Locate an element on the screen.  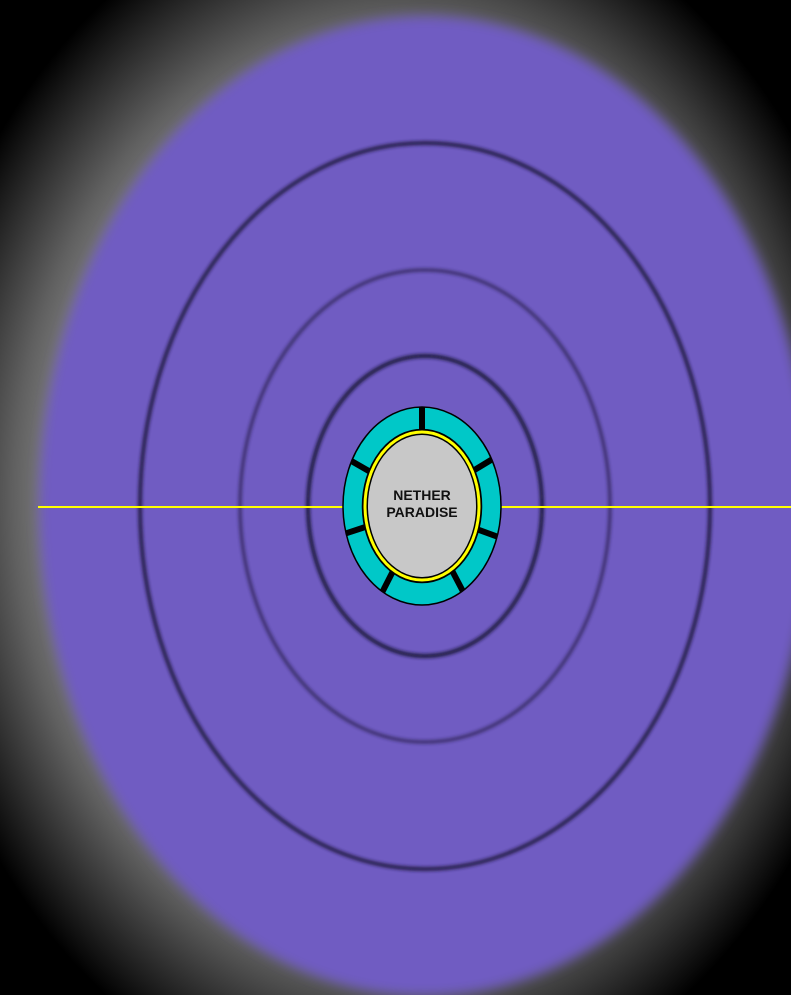
nether-paradise-body is located at coordinates (422, 506).